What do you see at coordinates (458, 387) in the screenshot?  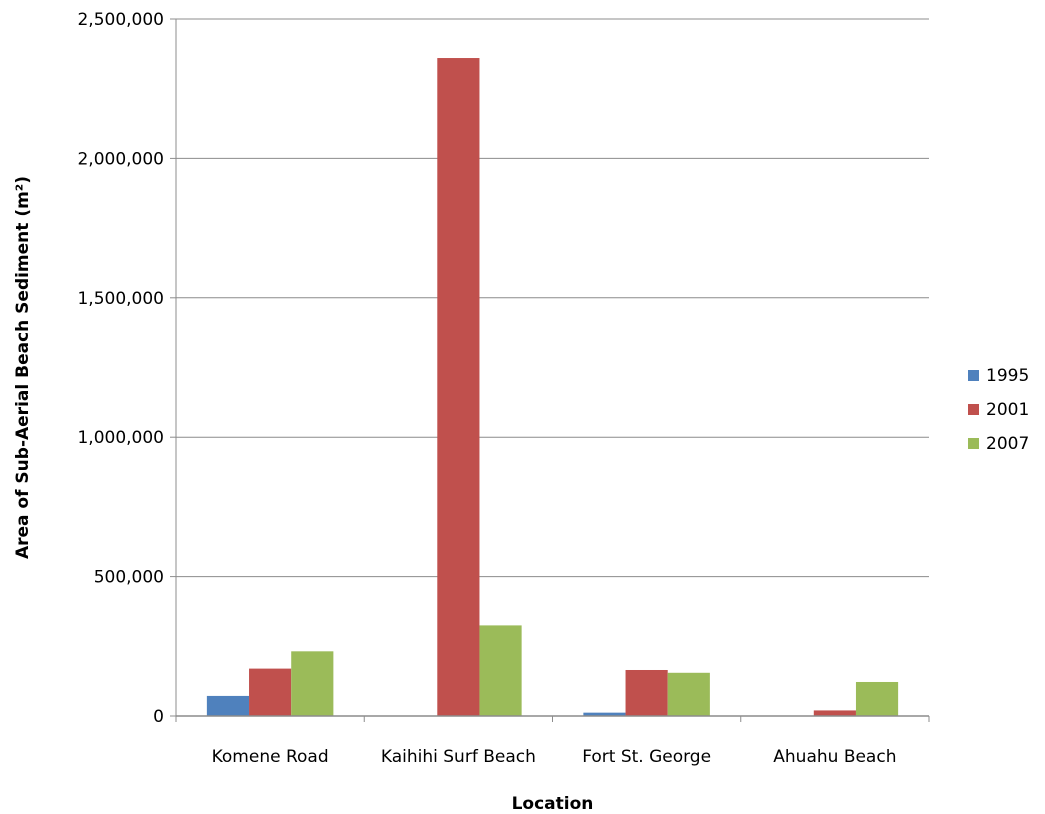 I see `bar-2001-kaihihi-surf-beach` at bounding box center [458, 387].